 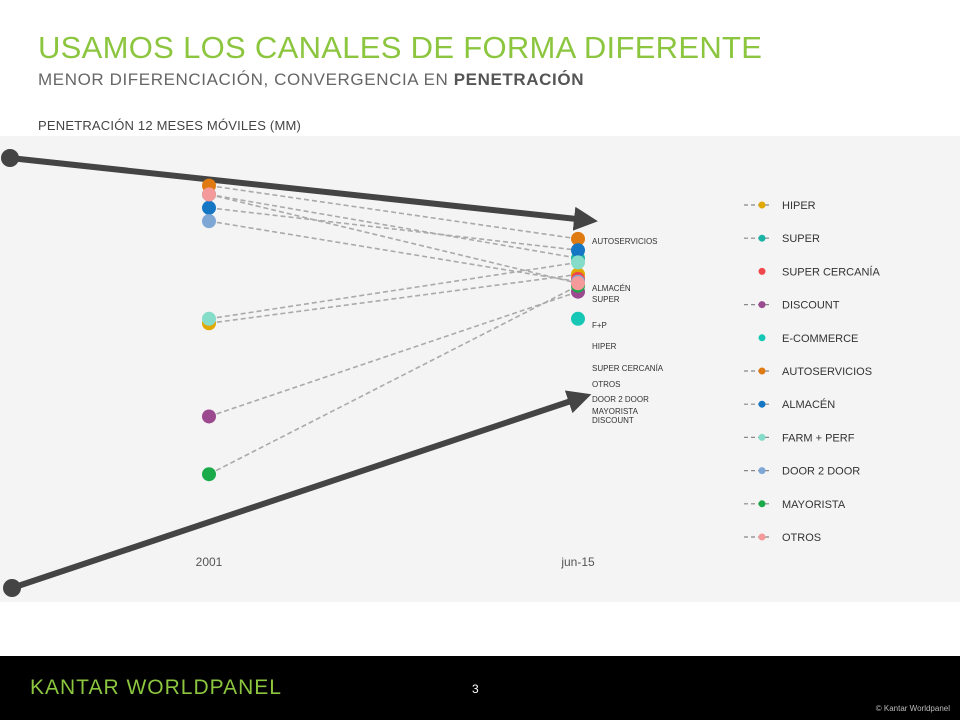 What do you see at coordinates (578, 238) in the screenshot?
I see `point-jun15-autoservicios` at bounding box center [578, 238].